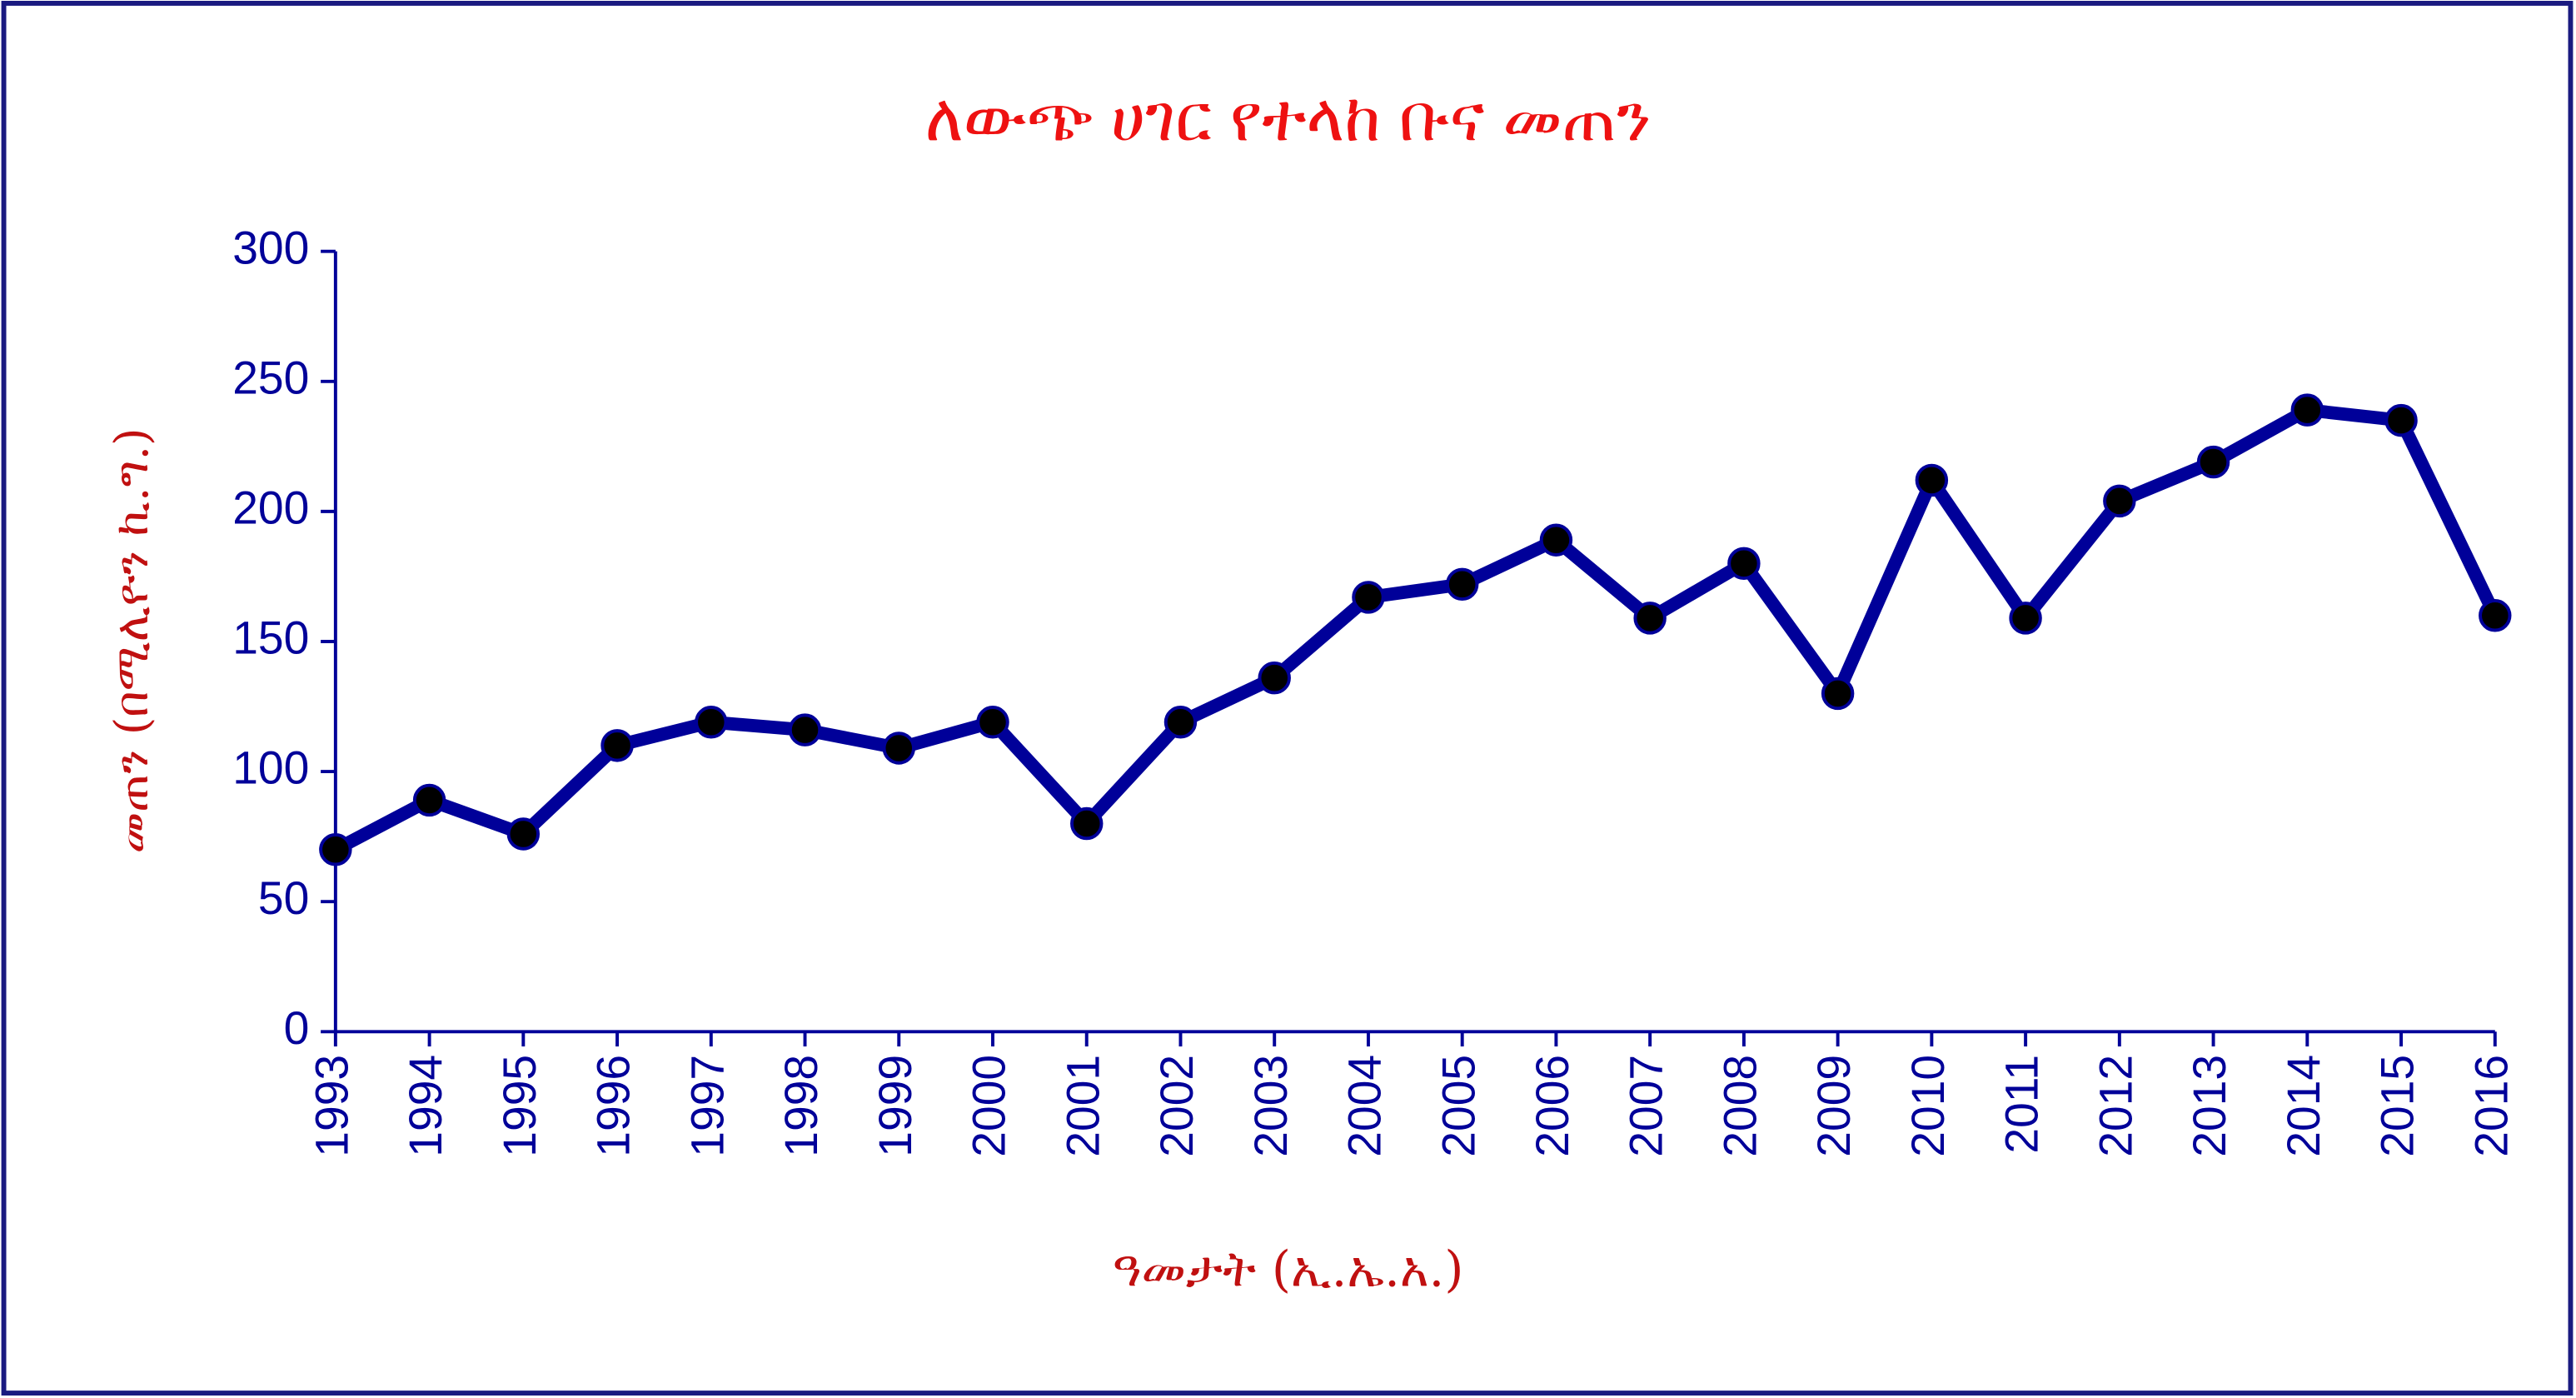 This screenshot has width=2576, height=1398. Describe the element at coordinates (520, 1106) in the screenshot. I see `x-tick-label: 1995` at that location.